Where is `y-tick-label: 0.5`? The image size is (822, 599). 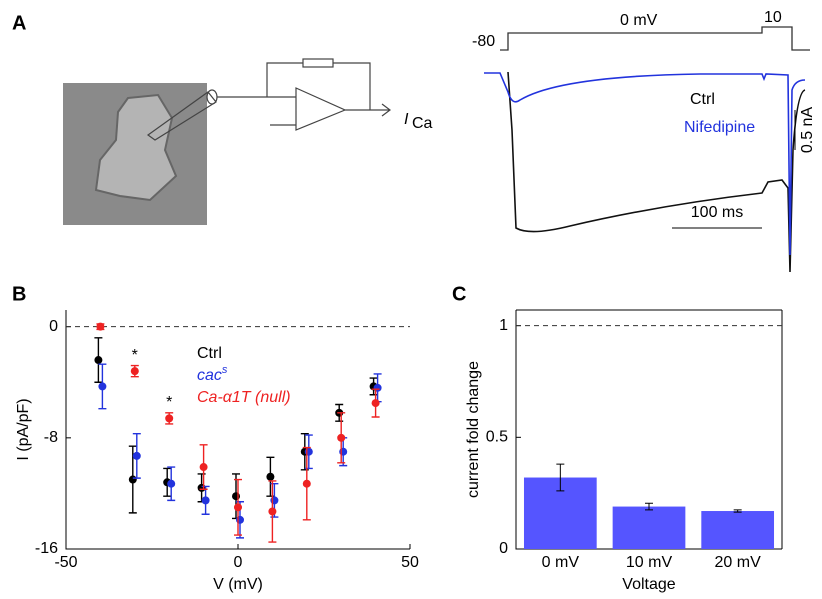 y-tick-label: 0.5 is located at coordinates (497, 437).